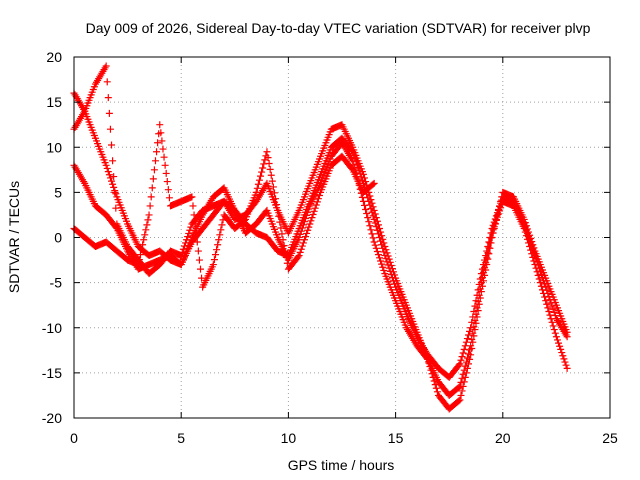 The width and height of the screenshot is (640, 480). What do you see at coordinates (56, 283) in the screenshot?
I see `y-tick-label: -5` at bounding box center [56, 283].